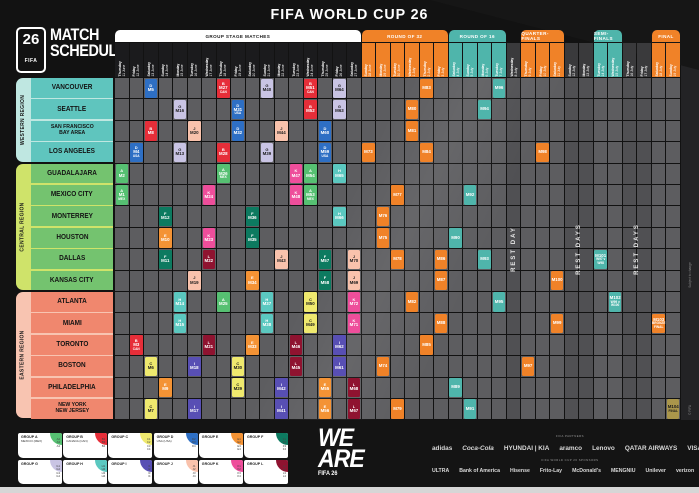 The width and height of the screenshot is (699, 493). I want to click on match-cell-m73: M73, so click(368, 152).